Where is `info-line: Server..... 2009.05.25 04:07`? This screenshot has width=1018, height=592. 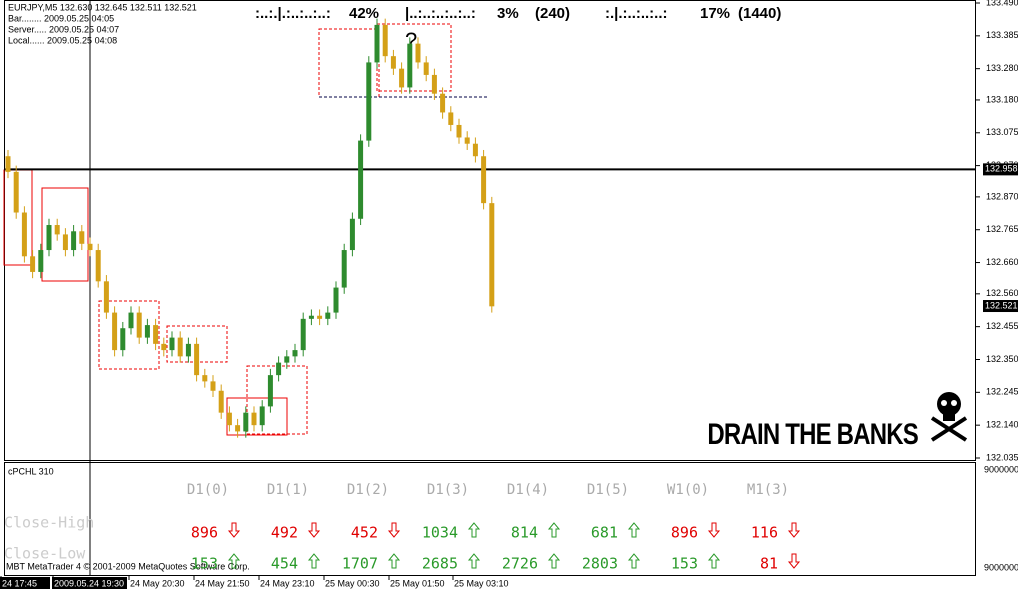
info-line: Server..... 2009.05.25 04:07 is located at coordinates (63, 29).